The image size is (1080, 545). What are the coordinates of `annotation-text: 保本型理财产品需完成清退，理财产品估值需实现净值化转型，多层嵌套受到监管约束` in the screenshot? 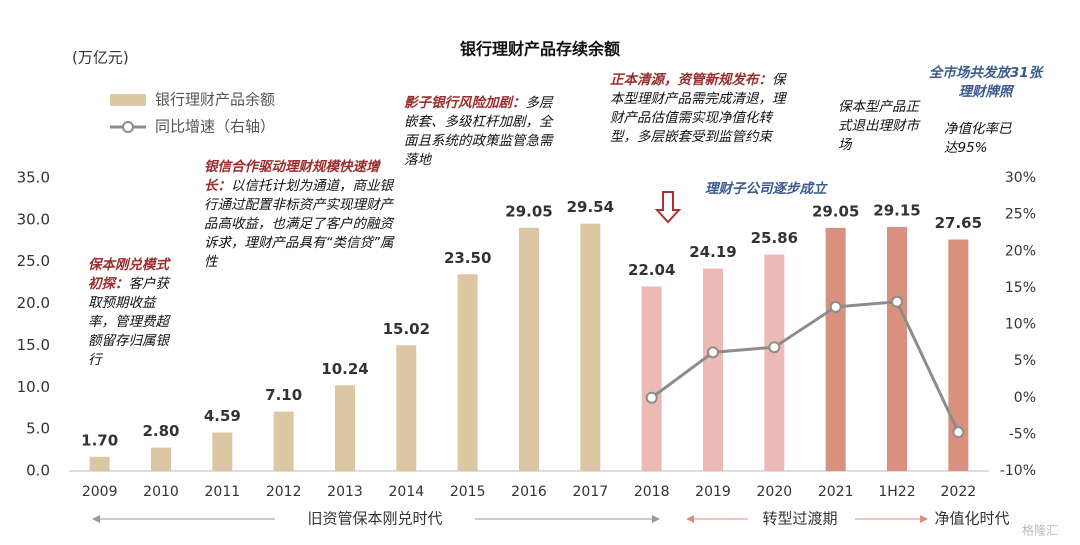 It's located at (698, 108).